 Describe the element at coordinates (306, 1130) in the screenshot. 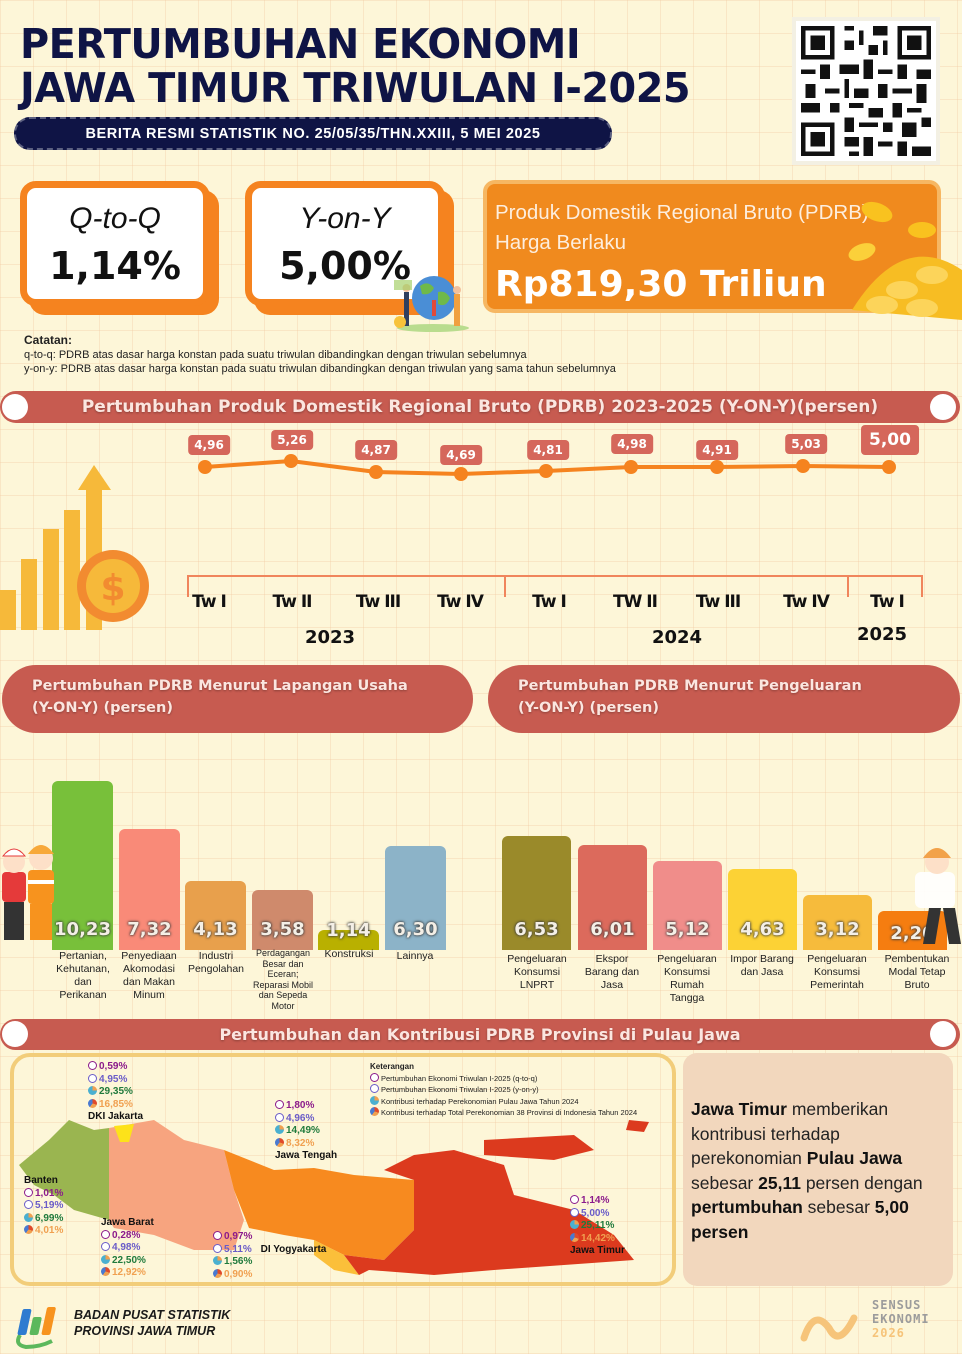

I see `province-jawa-tengah: 1,80% 4,96% 14,49% 8,32% Jawa Tengah` at that location.